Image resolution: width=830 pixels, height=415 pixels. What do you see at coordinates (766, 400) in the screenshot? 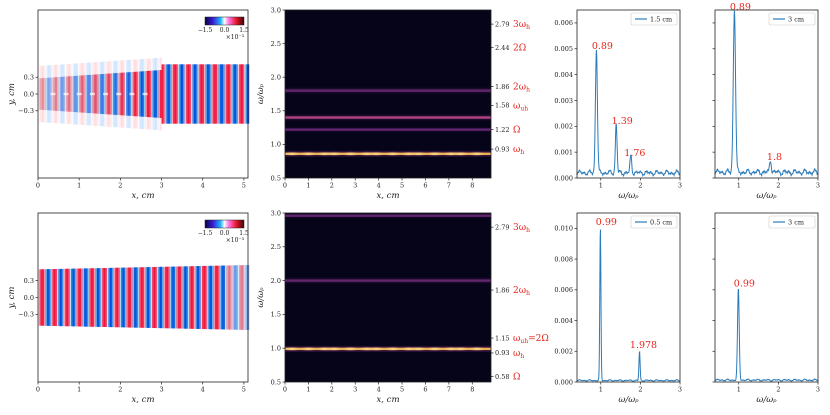
I see `spectrum-xlabel: ω/ωₚ` at bounding box center [766, 400].